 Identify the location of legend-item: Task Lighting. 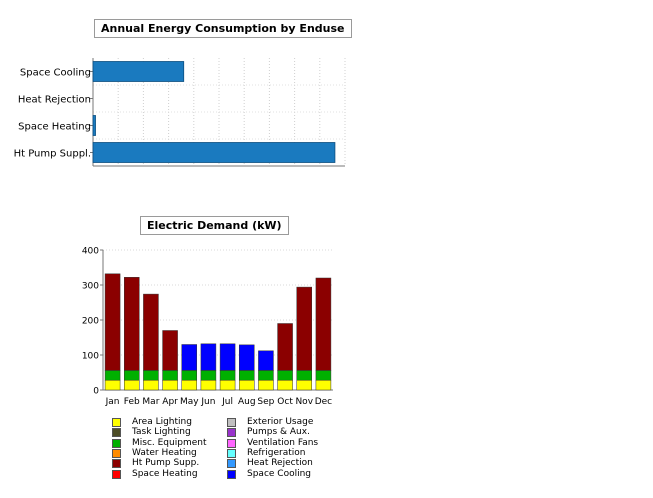
(151, 432).